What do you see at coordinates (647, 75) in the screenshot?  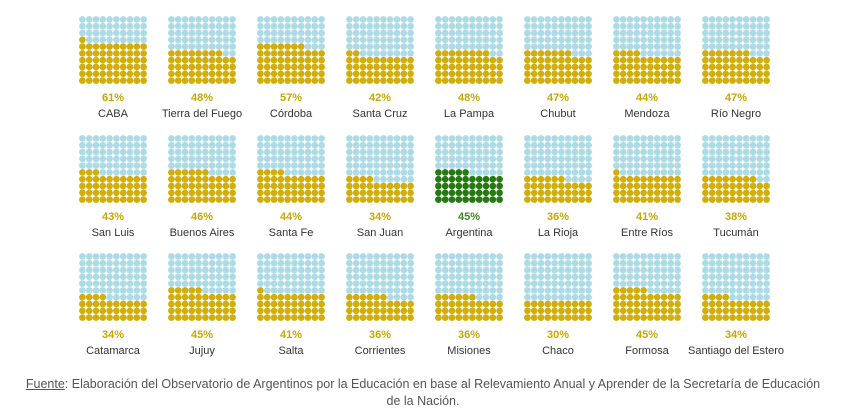 I see `waffle-item: 44% Mendoza` at bounding box center [647, 75].